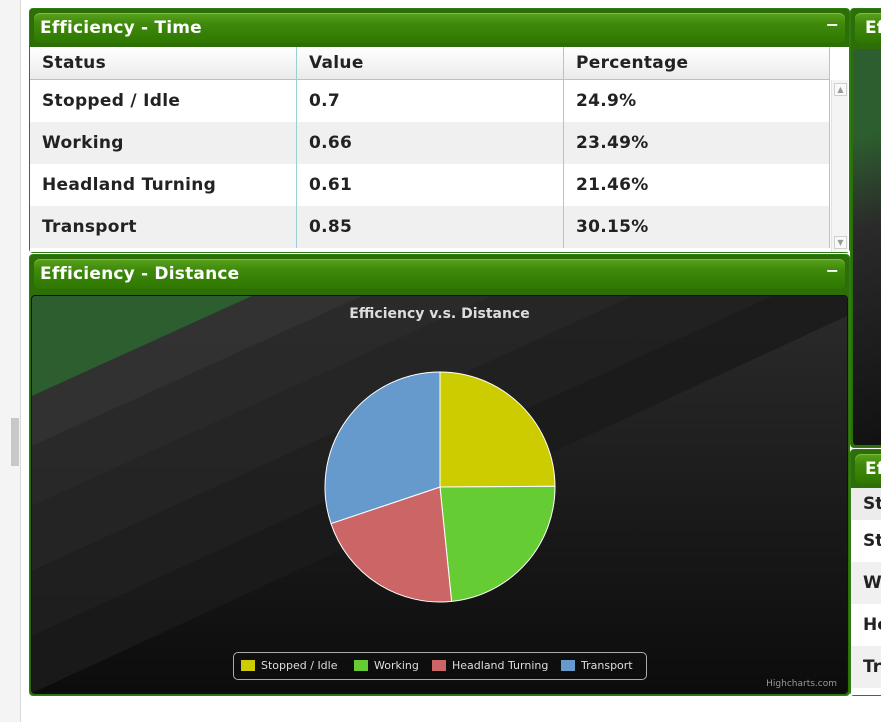 The image size is (881, 722). I want to click on chart-area-fragment, so click(867, 247).